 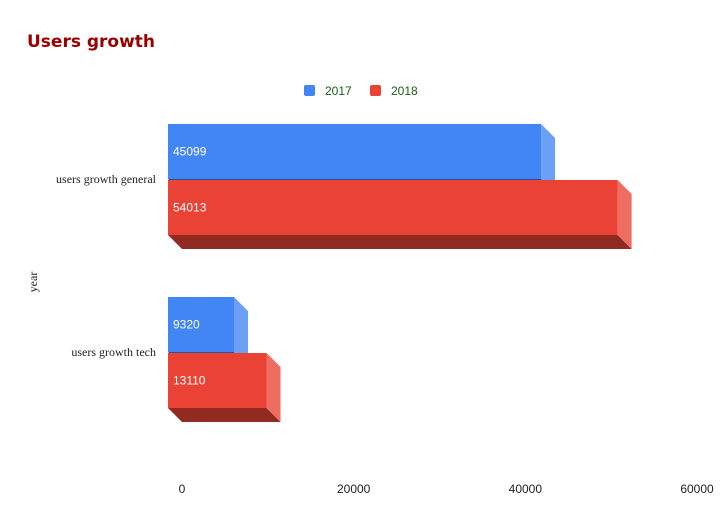 What do you see at coordinates (446, 489) in the screenshot?
I see `x-axis-ticks: 0 20000 40000 60000` at bounding box center [446, 489].